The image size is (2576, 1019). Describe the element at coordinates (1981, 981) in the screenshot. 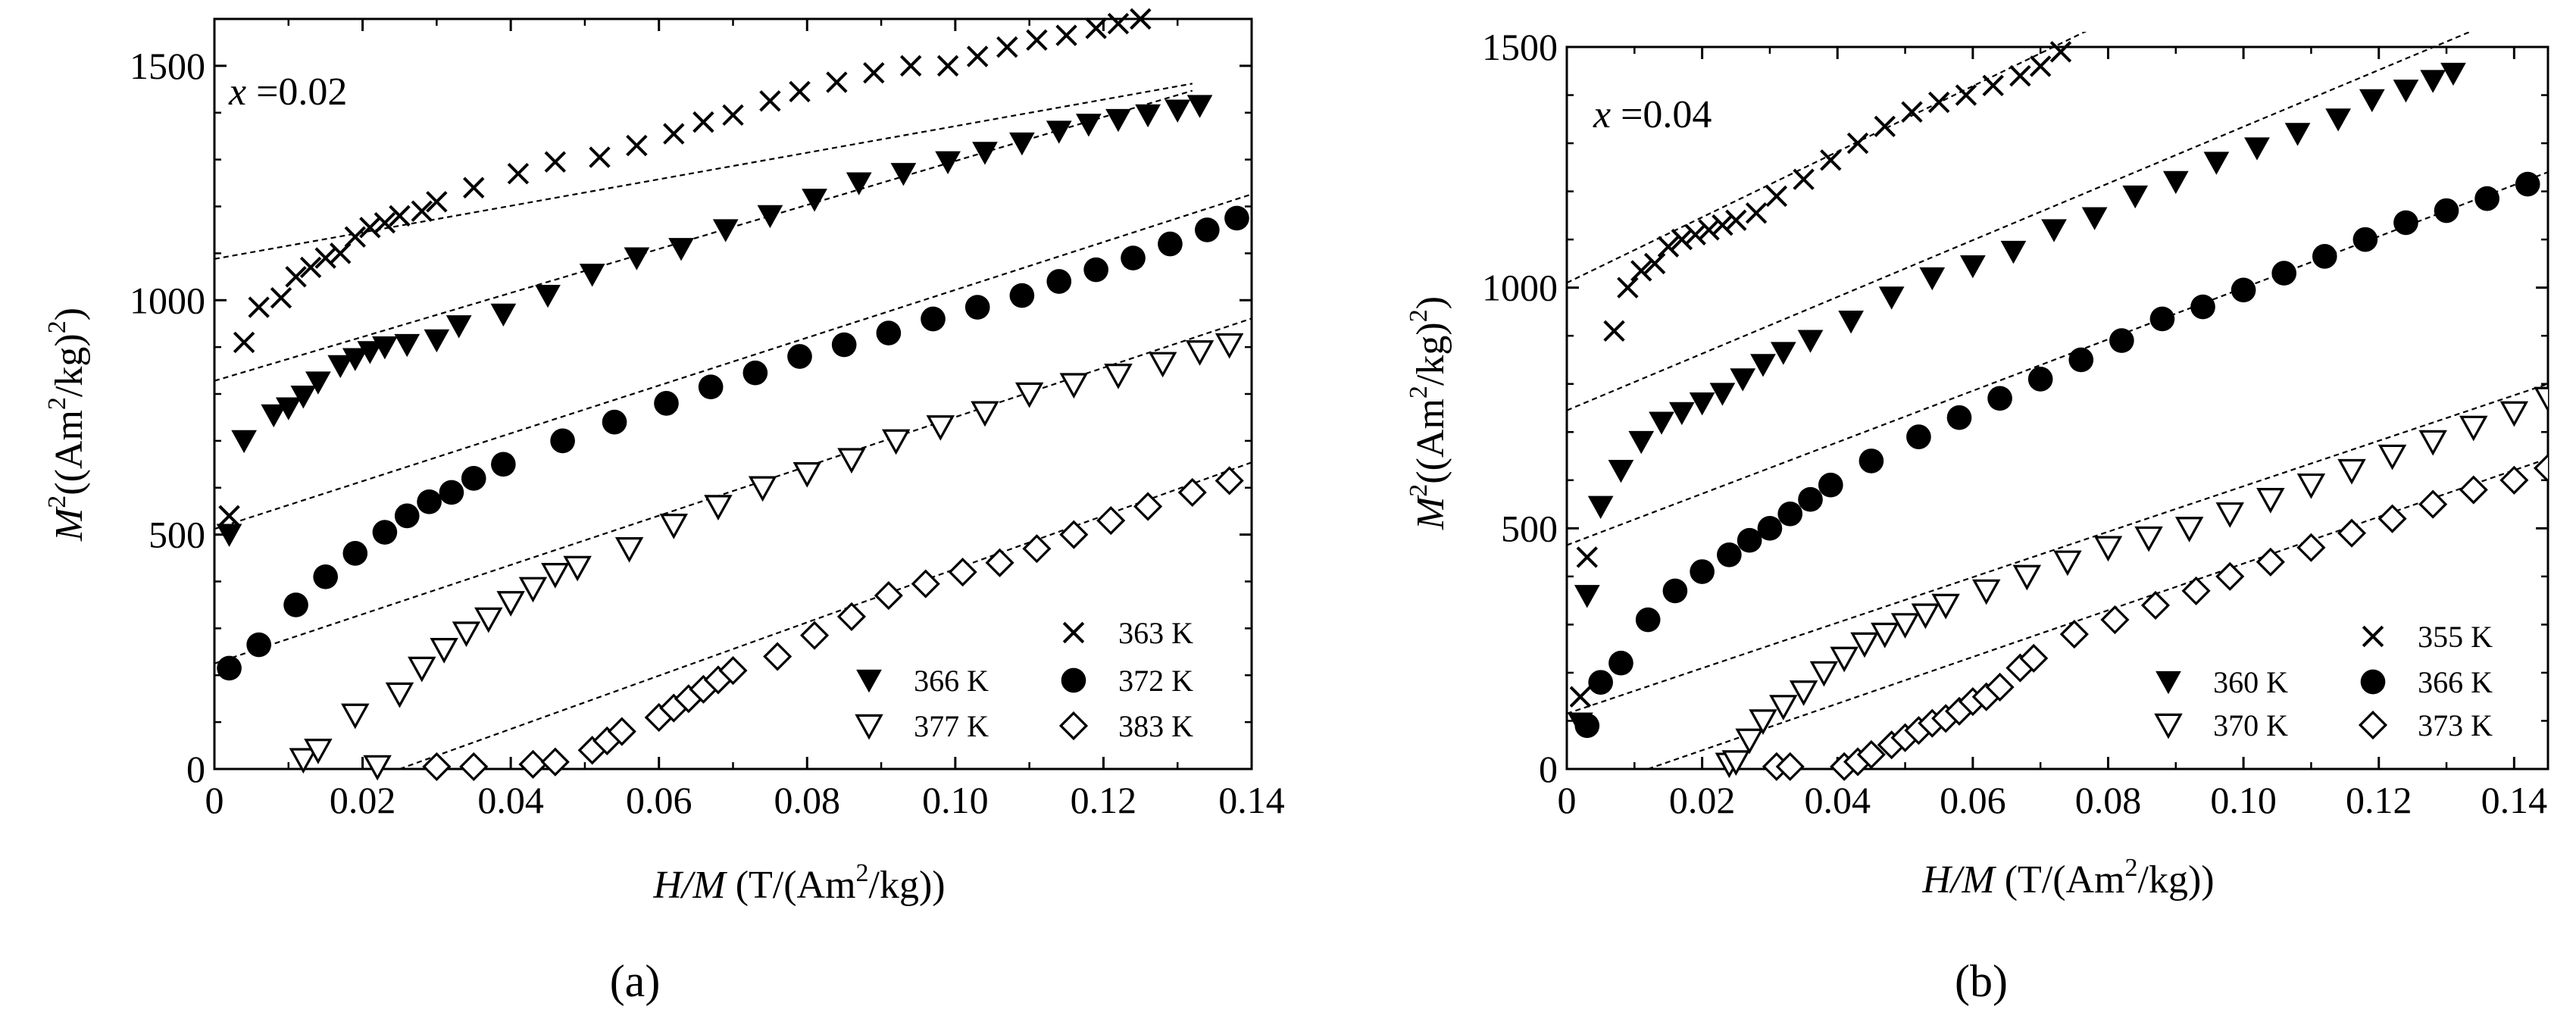

I see `panel-label-b: (b)` at that location.